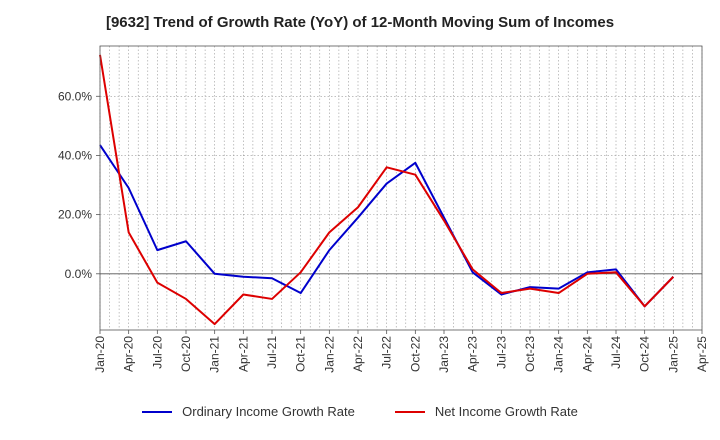 The height and width of the screenshot is (440, 720). What do you see at coordinates (616, 352) in the screenshot?
I see `x-tick-label: Jul-24` at bounding box center [616, 352].